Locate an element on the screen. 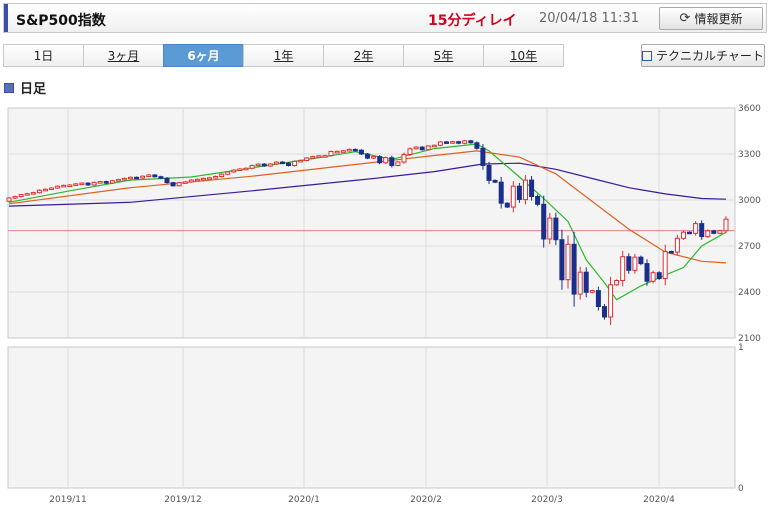 The image size is (770, 513). tab-1y: 1年 is located at coordinates (283, 55).